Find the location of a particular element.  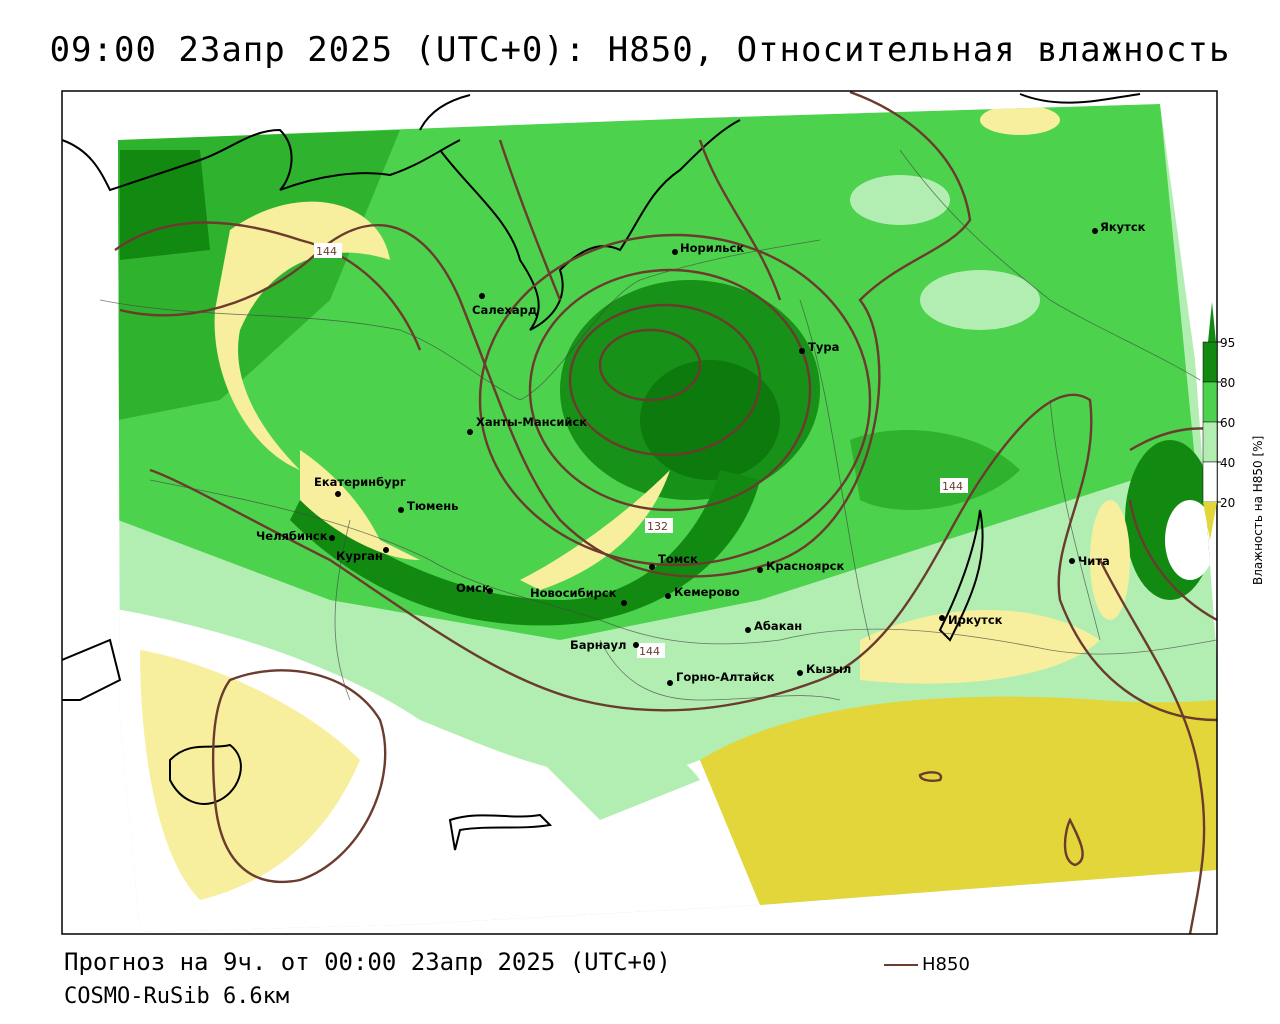

city-label: Томск is located at coordinates (678, 559).